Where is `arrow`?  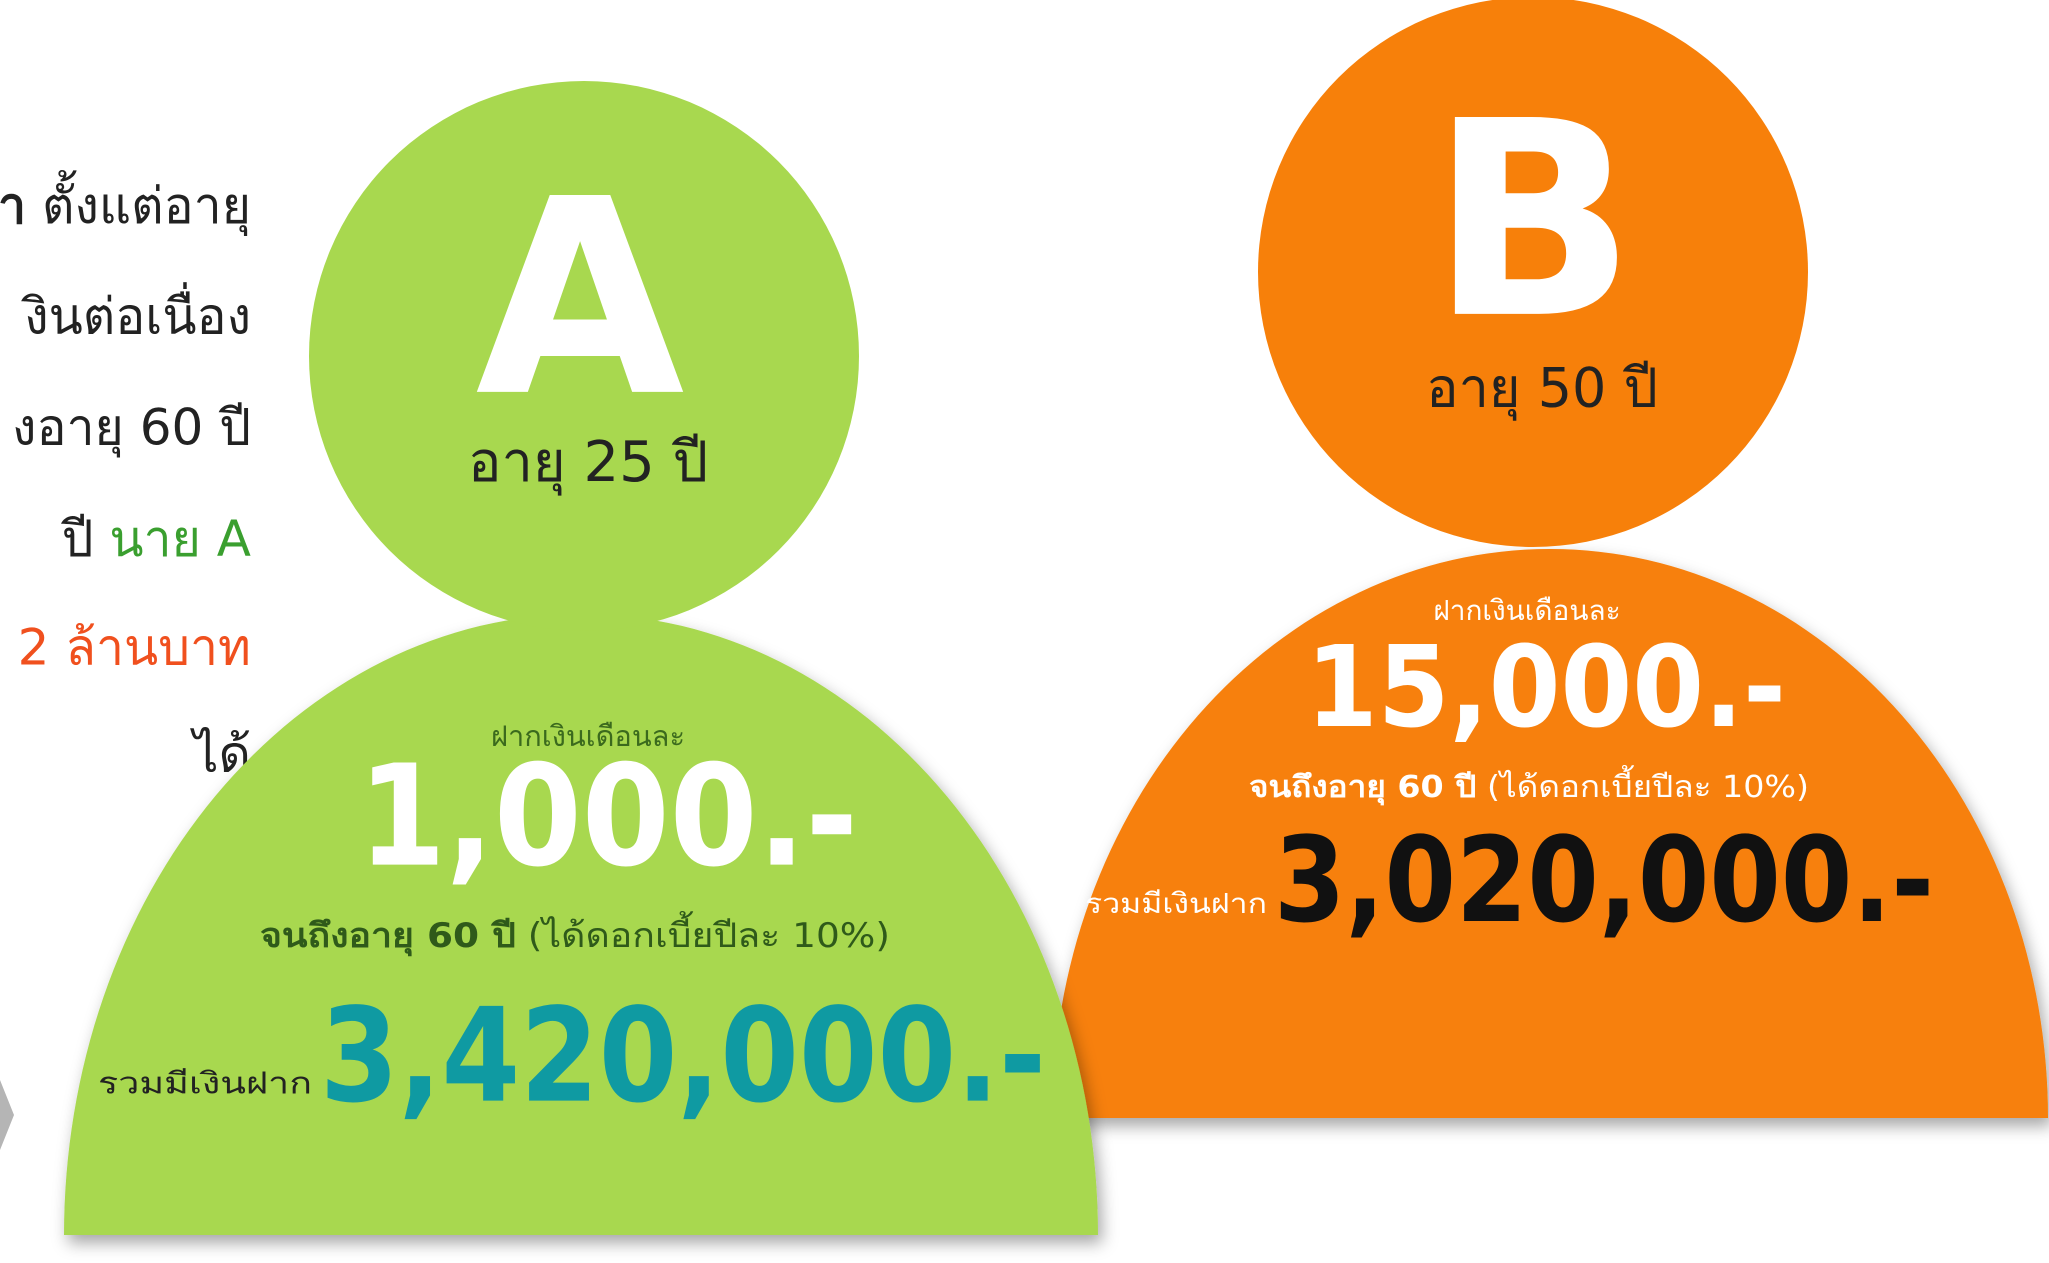
arrow is located at coordinates (7, 1115).